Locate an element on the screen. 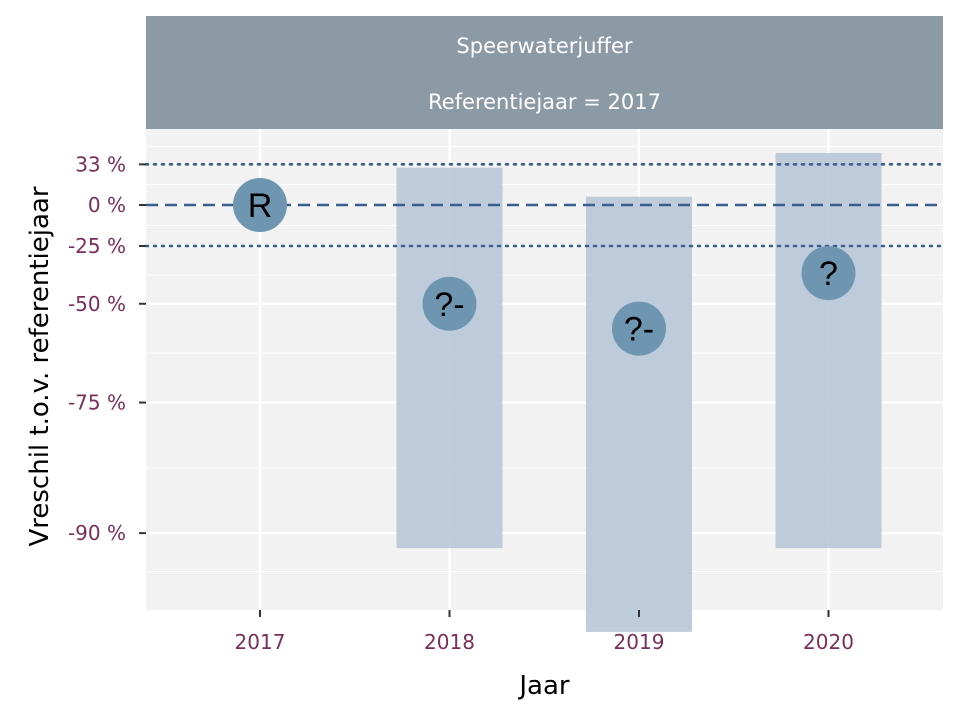 The width and height of the screenshot is (960, 720). y-tick-label: 33 % is located at coordinates (100, 164).